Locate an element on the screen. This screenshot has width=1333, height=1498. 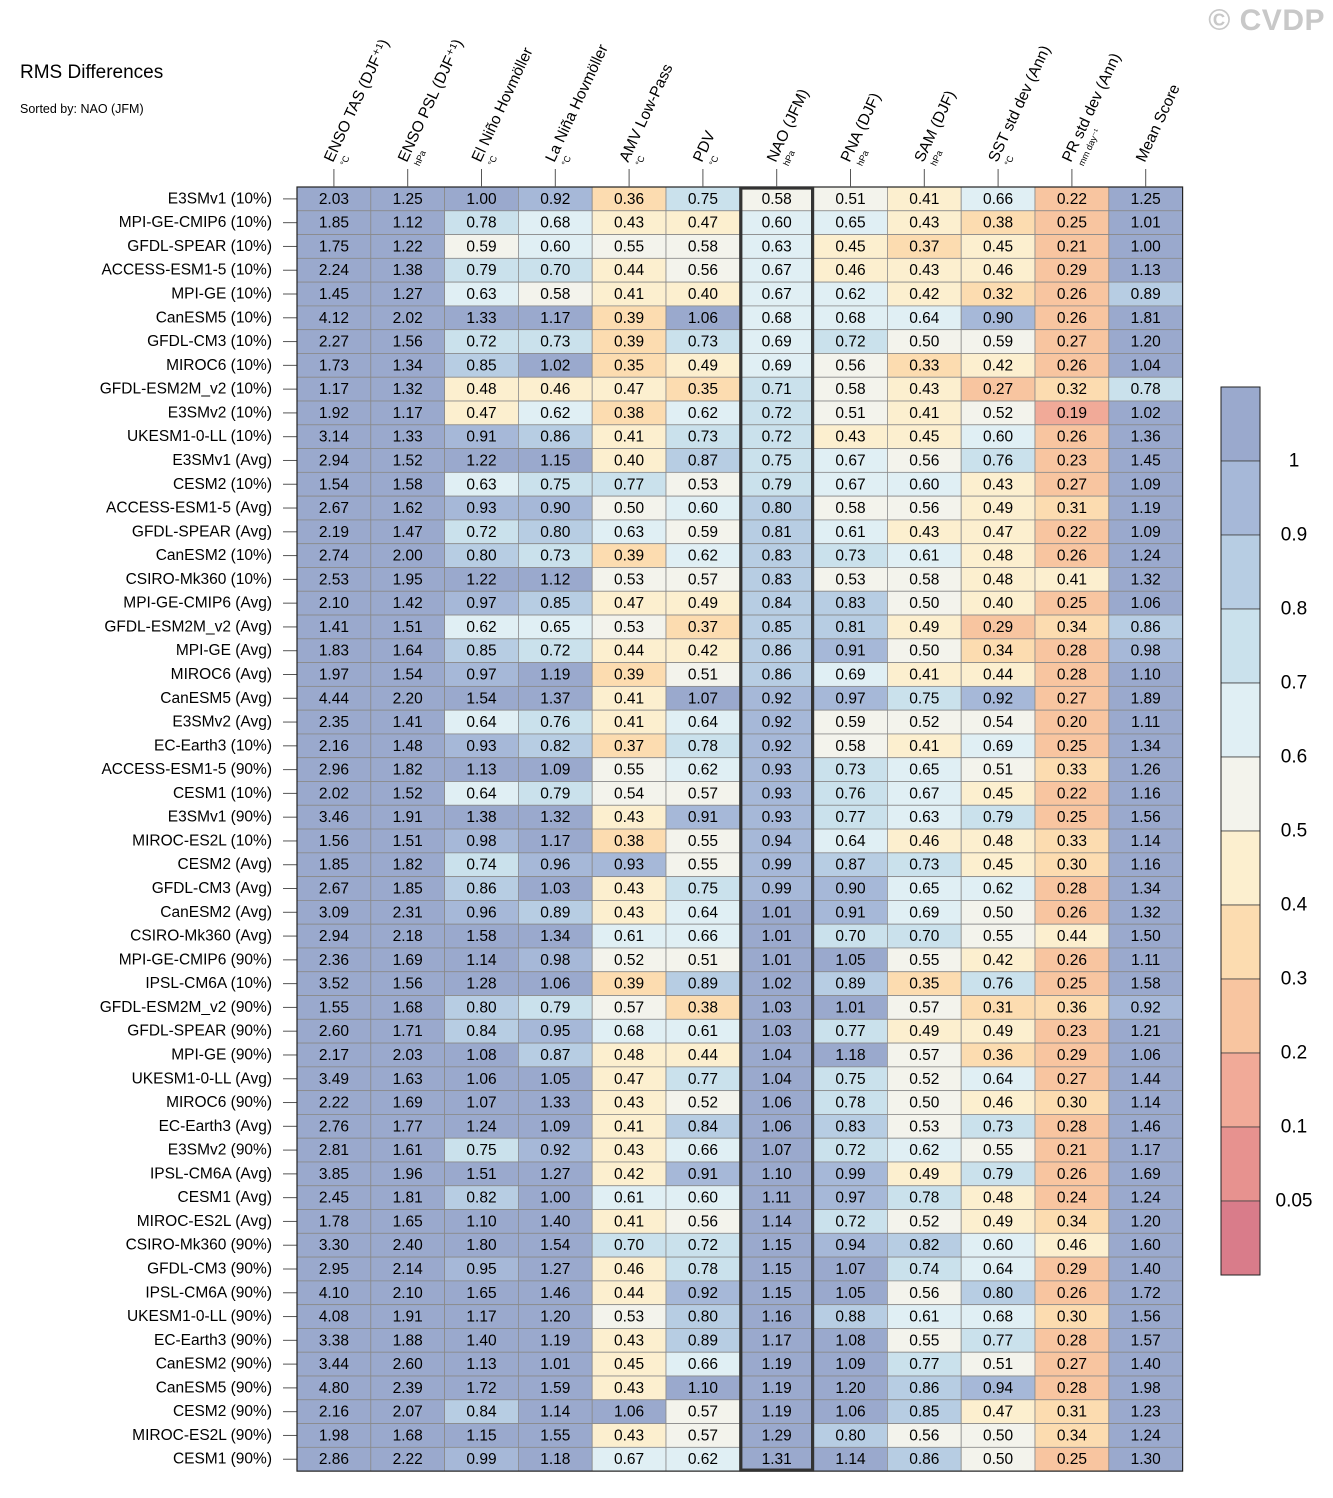
cell-value: 1.64 is located at coordinates (408, 651).